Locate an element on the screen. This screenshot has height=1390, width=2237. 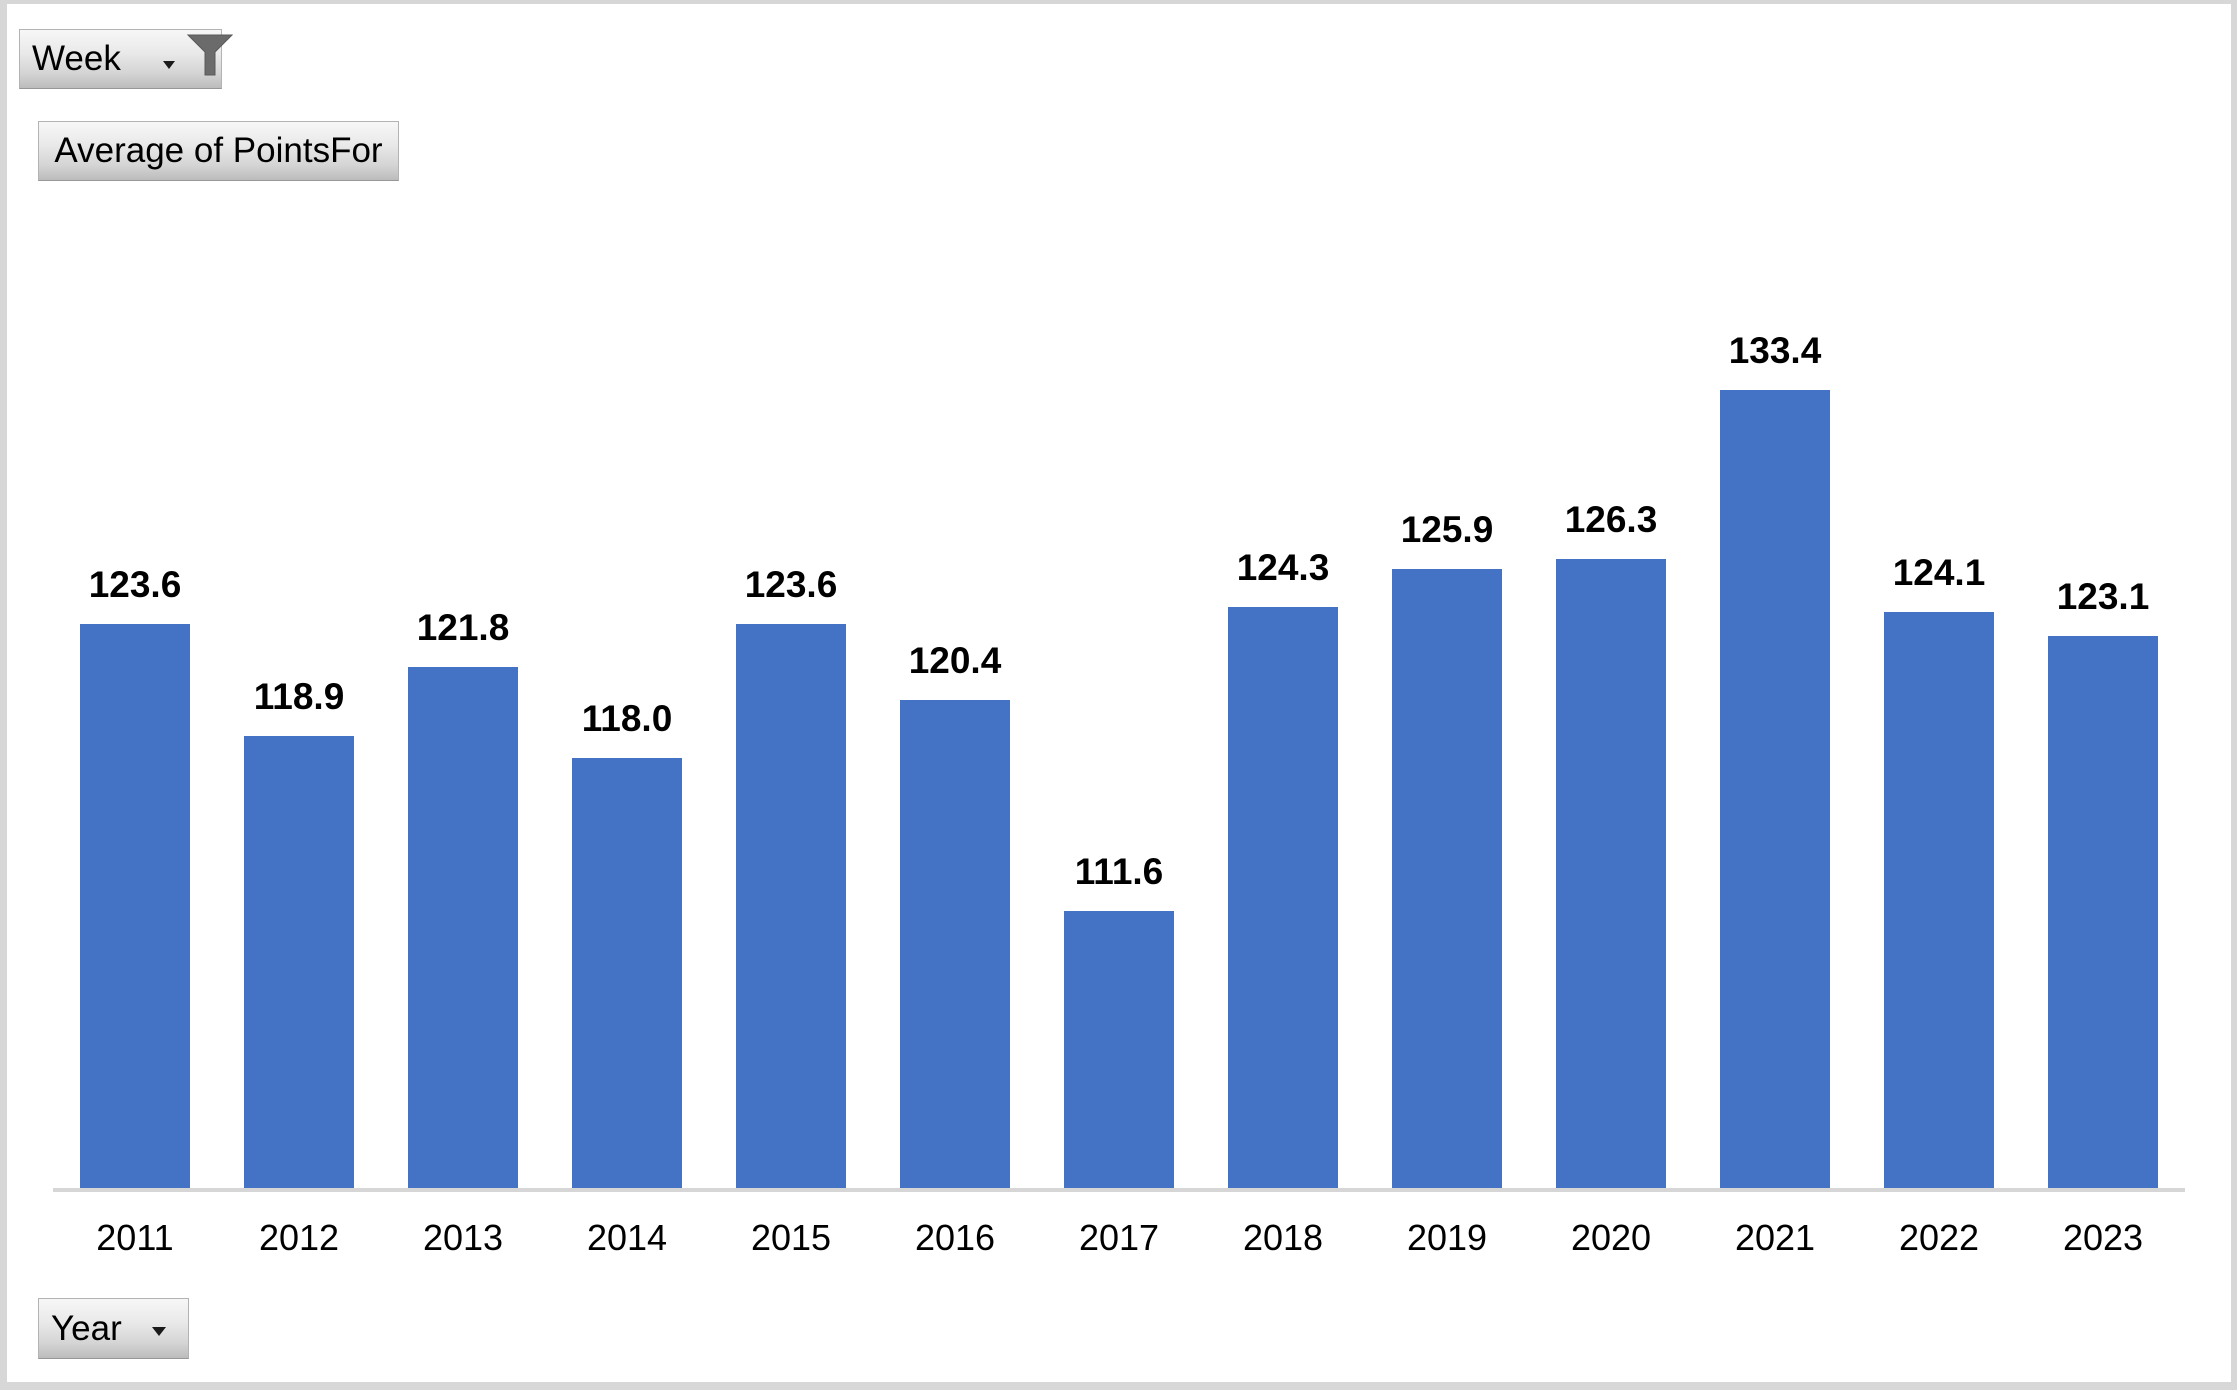
bar-slot-2014: 118.0 is located at coordinates (627, 710).